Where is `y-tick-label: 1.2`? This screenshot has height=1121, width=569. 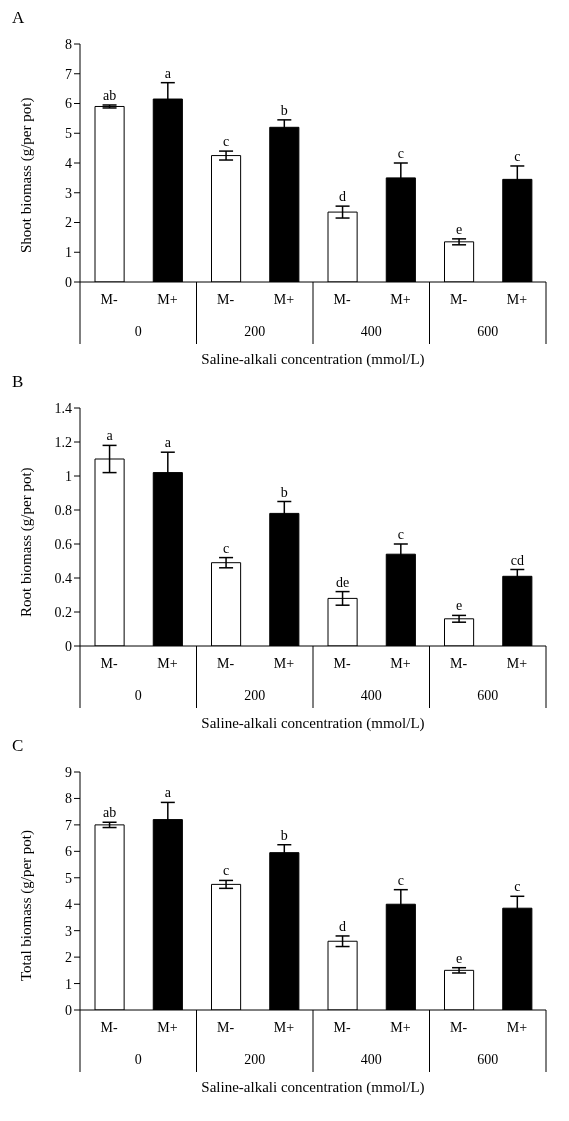 y-tick-label: 1.2 is located at coordinates (63, 442).